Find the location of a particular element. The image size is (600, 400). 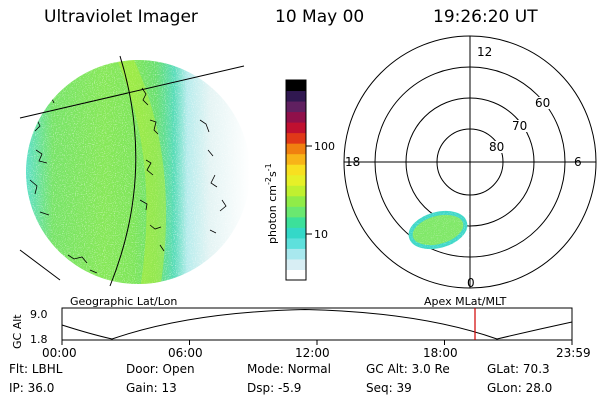

mlt-label-6: 6 is located at coordinates (578, 162).